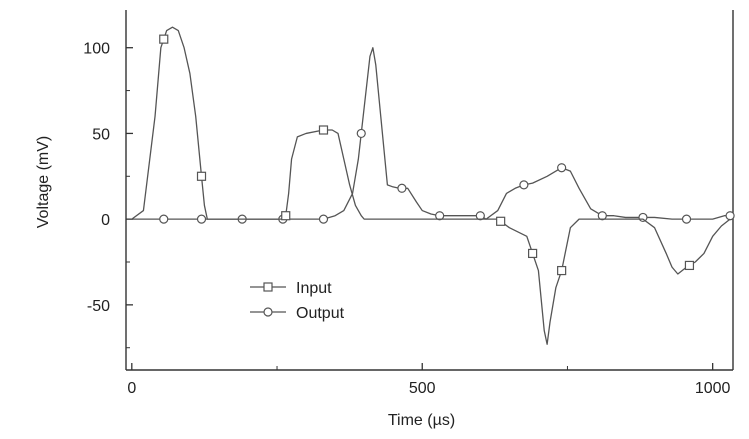 The height and width of the screenshot is (439, 749). Describe the element at coordinates (421, 420) in the screenshot. I see `x-axis-label: Time (µs)` at that location.